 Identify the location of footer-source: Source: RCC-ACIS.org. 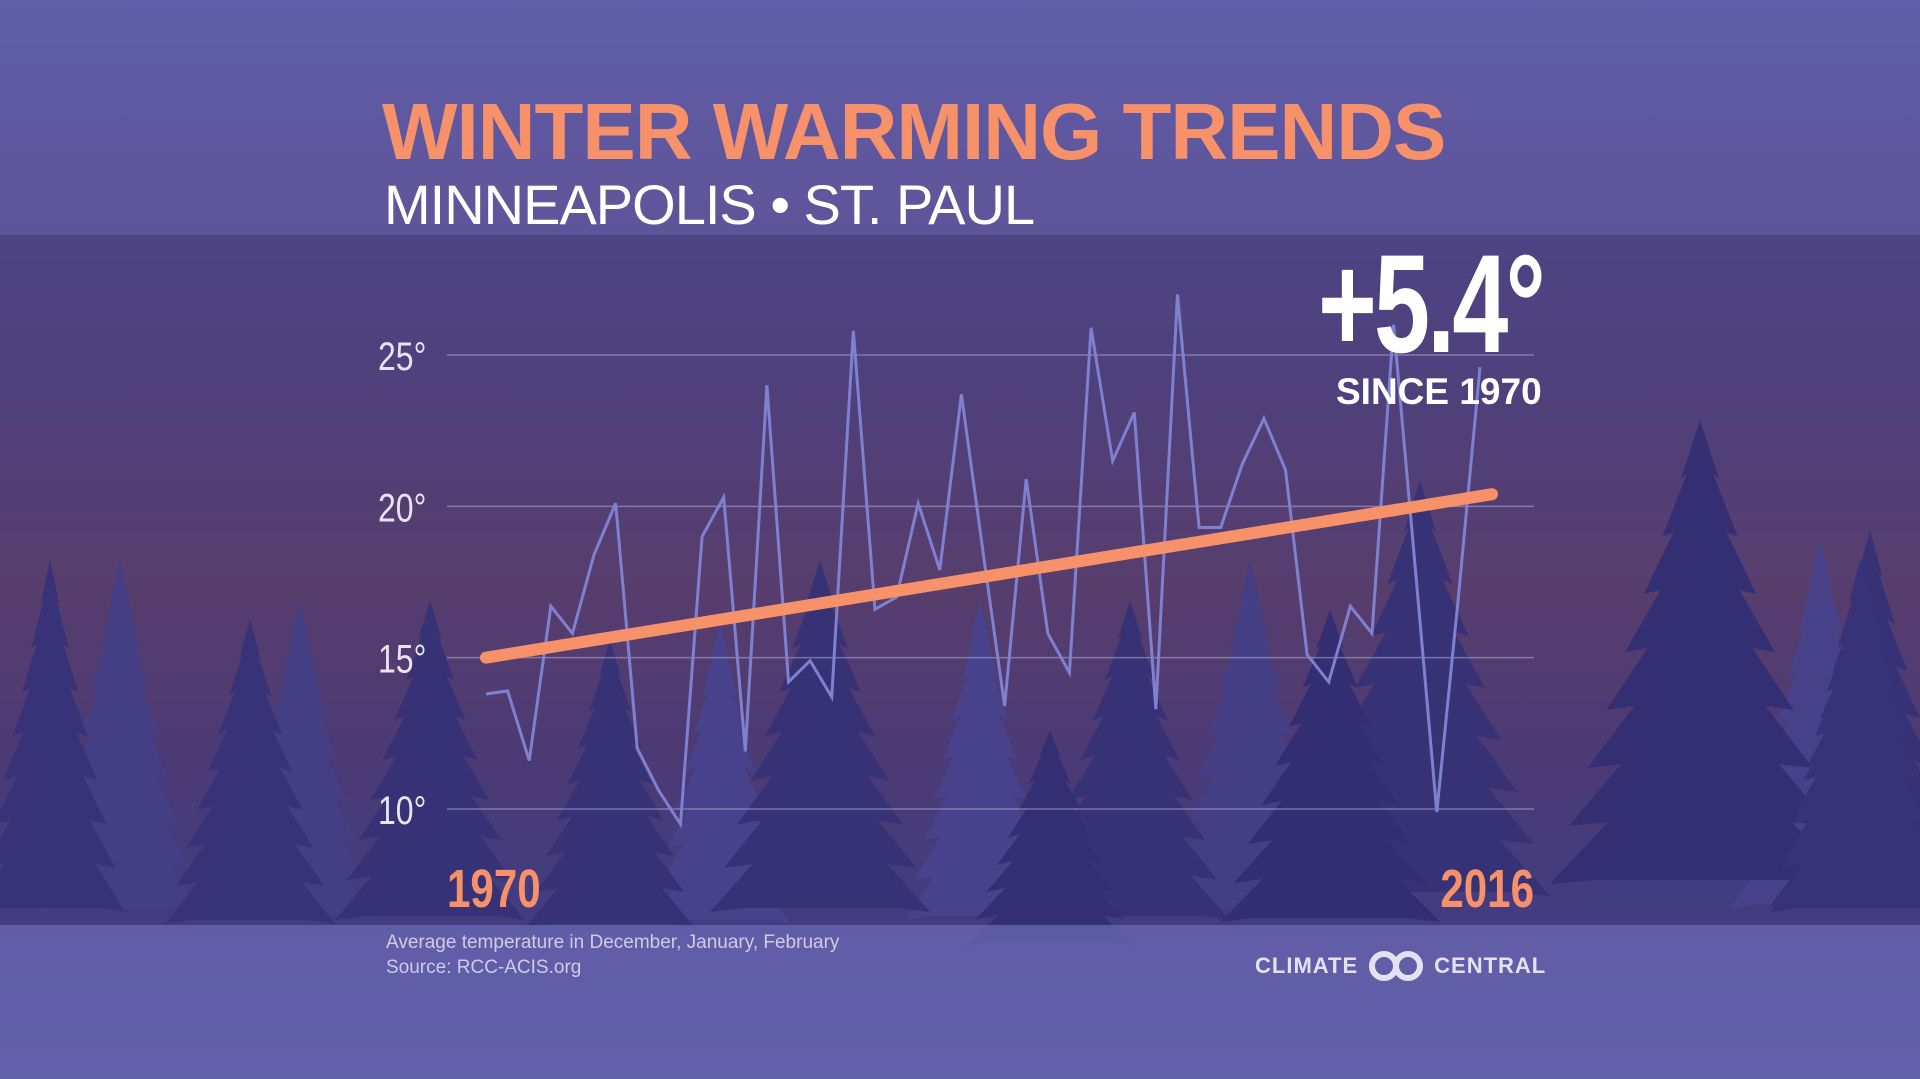
(484, 967).